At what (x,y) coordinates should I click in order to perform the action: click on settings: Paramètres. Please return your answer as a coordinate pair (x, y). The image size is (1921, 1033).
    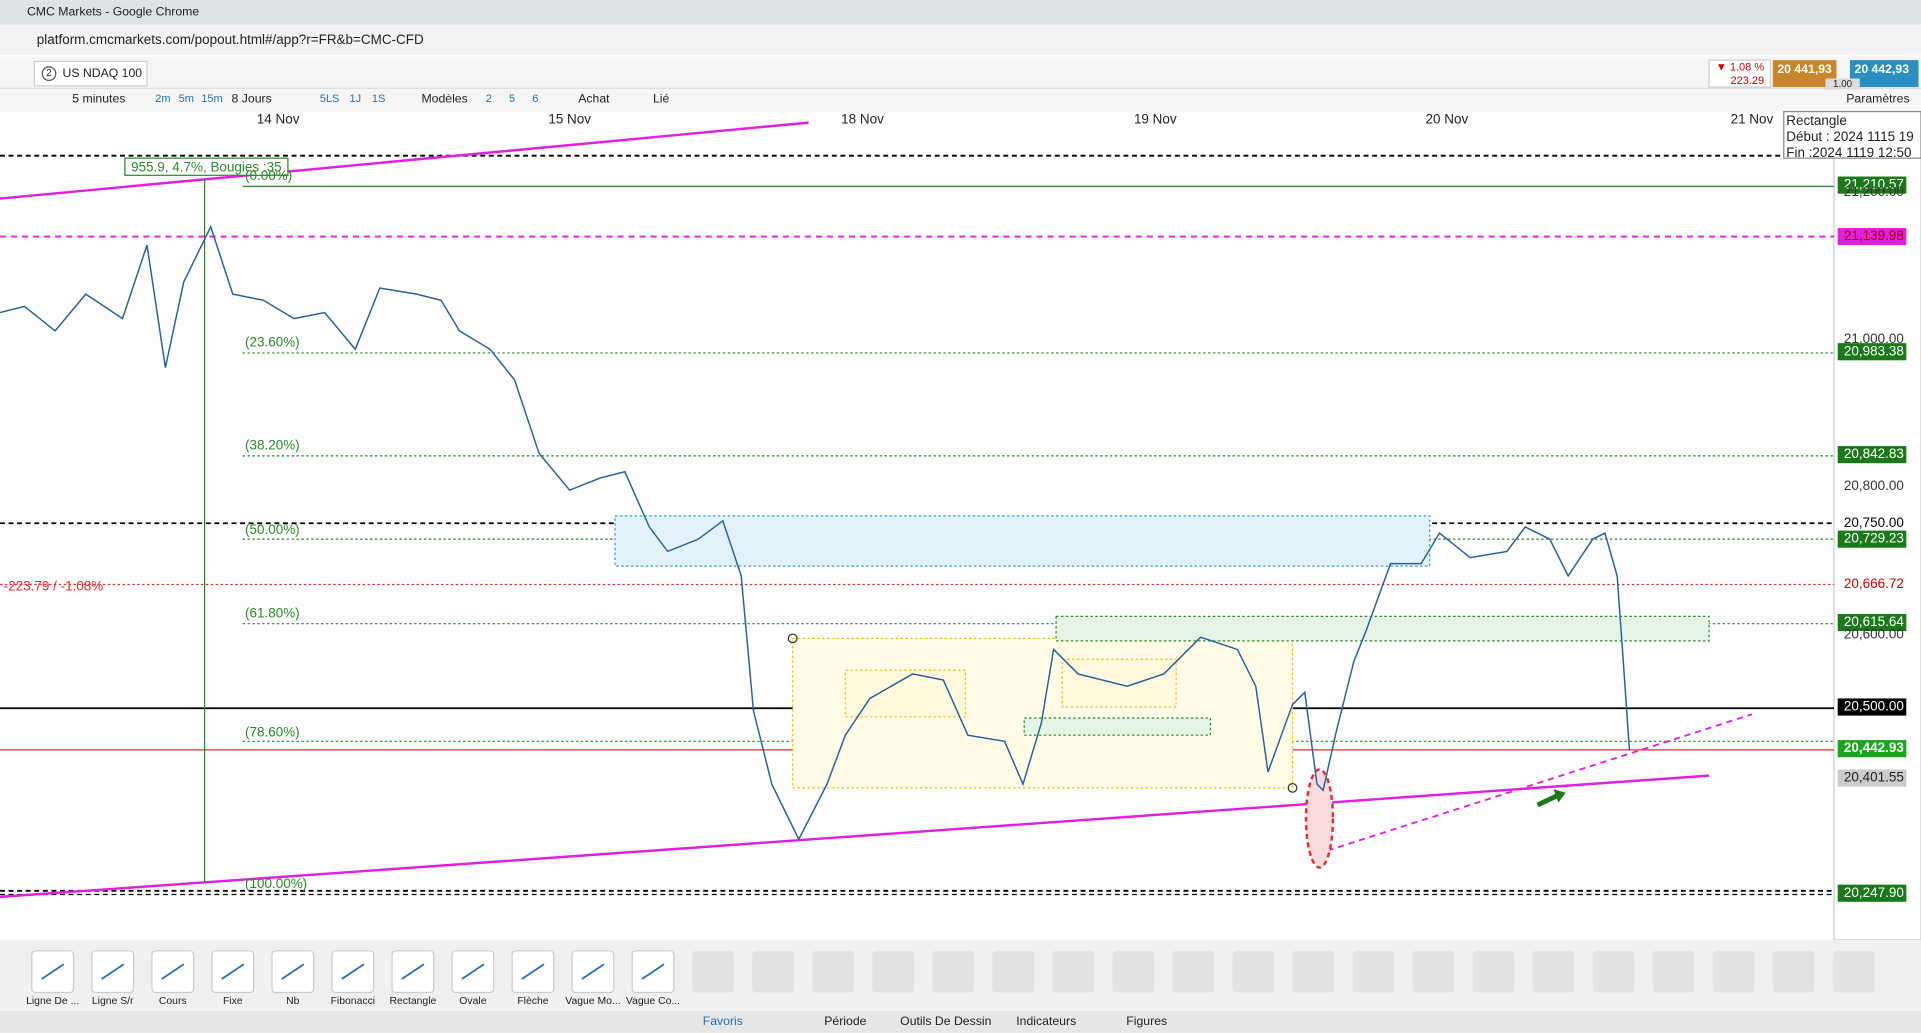
    Looking at the image, I should click on (1877, 99).